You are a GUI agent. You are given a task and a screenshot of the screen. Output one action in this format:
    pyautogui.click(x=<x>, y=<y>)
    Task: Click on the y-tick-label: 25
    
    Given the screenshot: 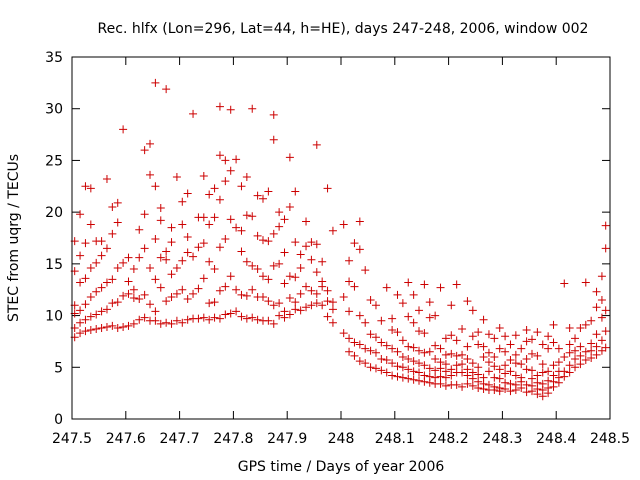 What is the action you would take?
    pyautogui.click(x=54, y=161)
    